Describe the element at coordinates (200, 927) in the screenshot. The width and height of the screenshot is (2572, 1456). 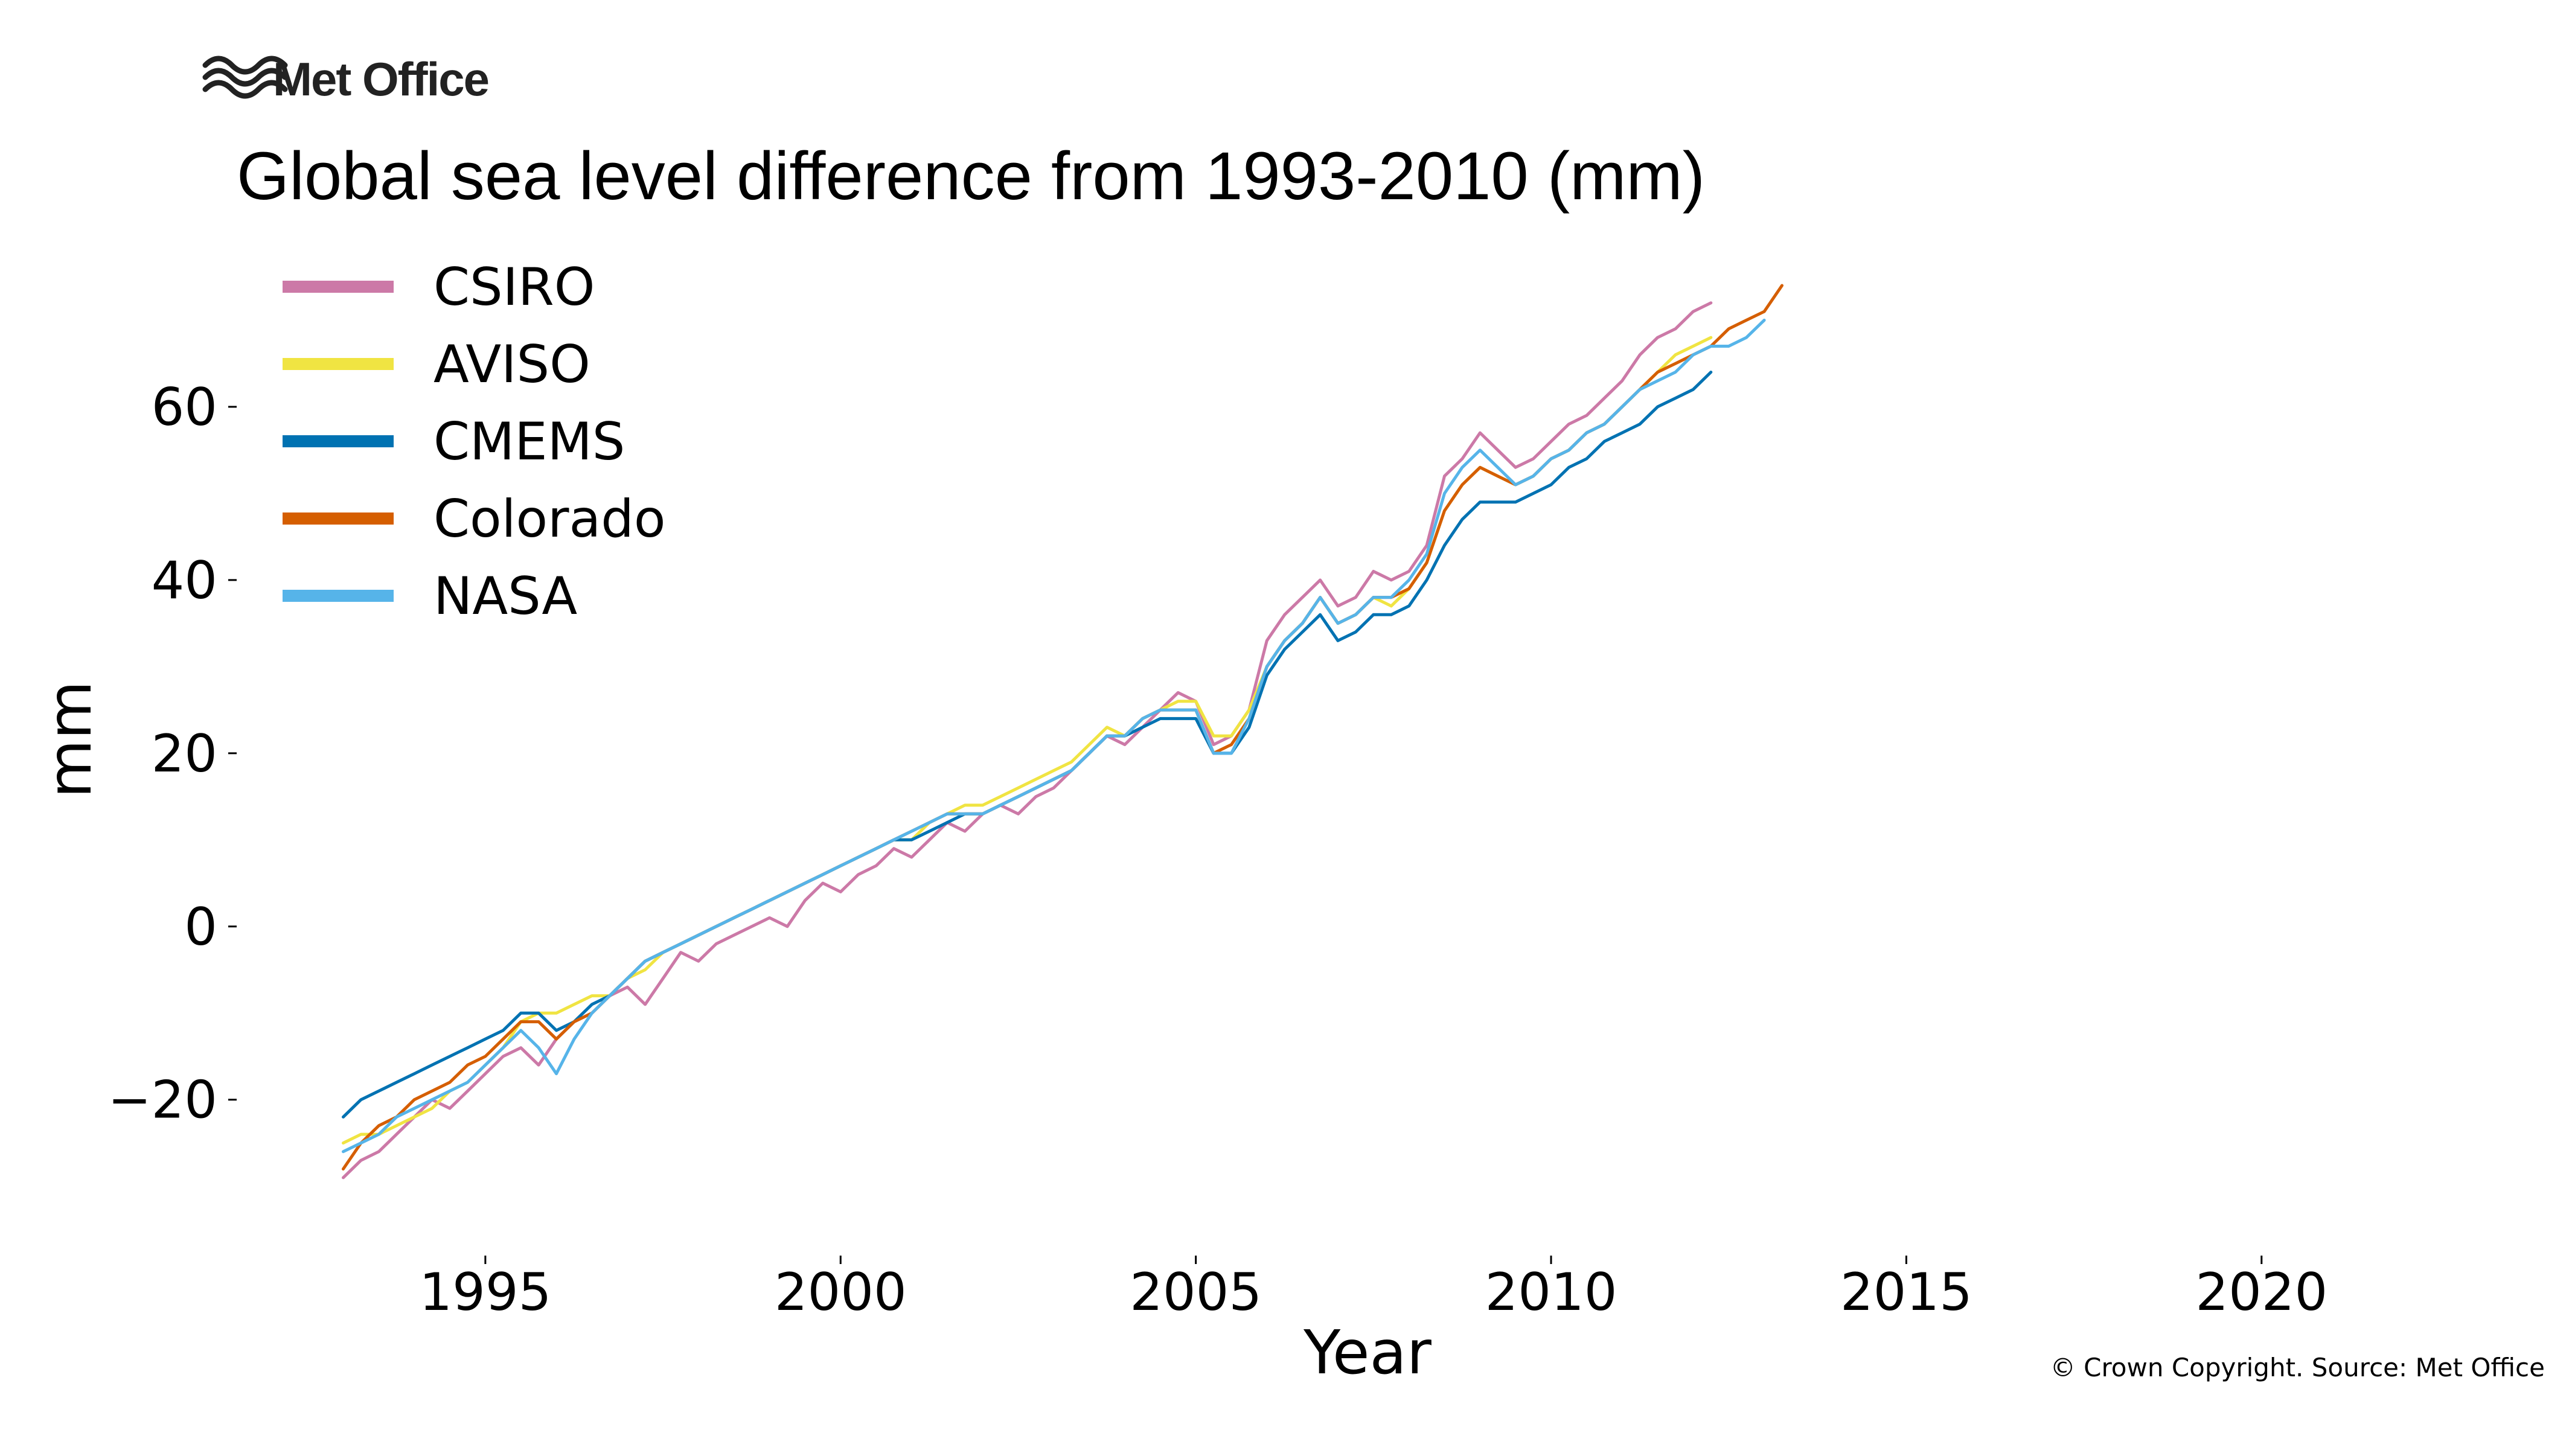
I see `y-tick-label: 0` at that location.